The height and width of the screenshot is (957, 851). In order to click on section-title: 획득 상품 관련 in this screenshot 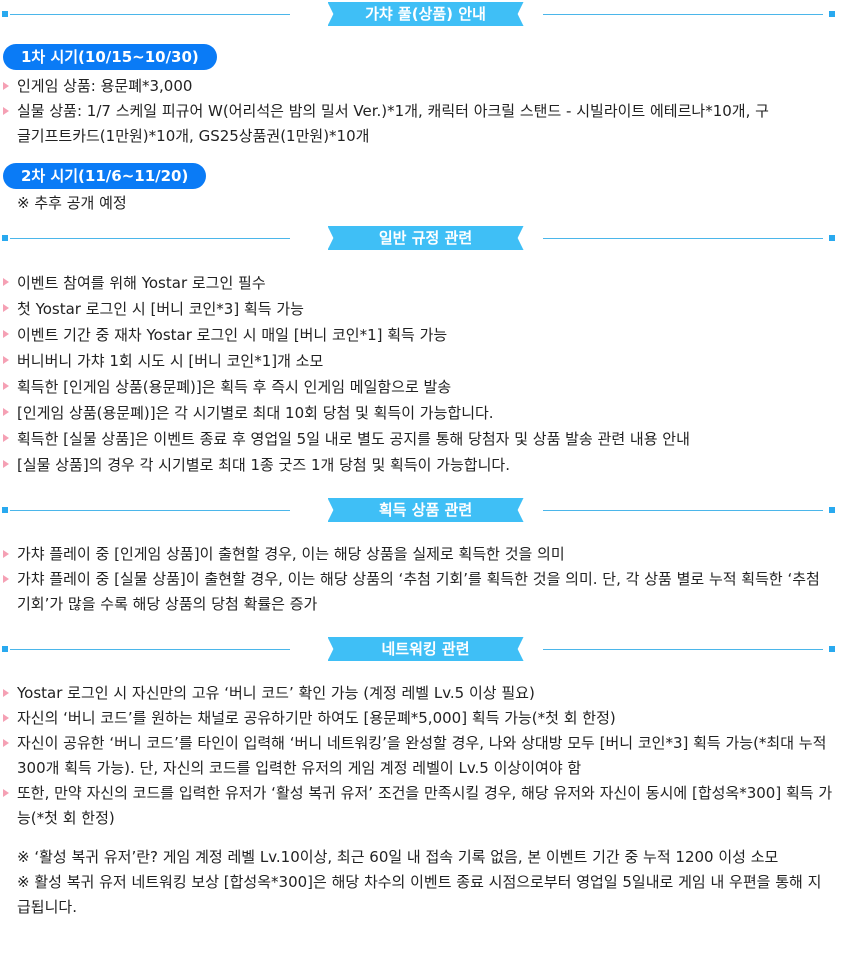, I will do `click(425, 510)`.